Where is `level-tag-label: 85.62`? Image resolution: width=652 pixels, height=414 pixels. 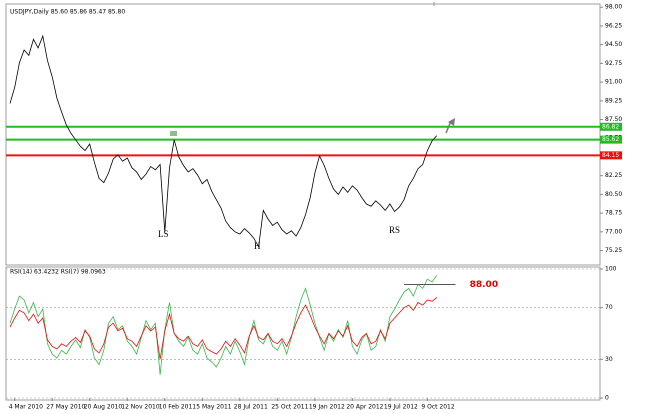 level-tag-label: 85.62 is located at coordinates (610, 139).